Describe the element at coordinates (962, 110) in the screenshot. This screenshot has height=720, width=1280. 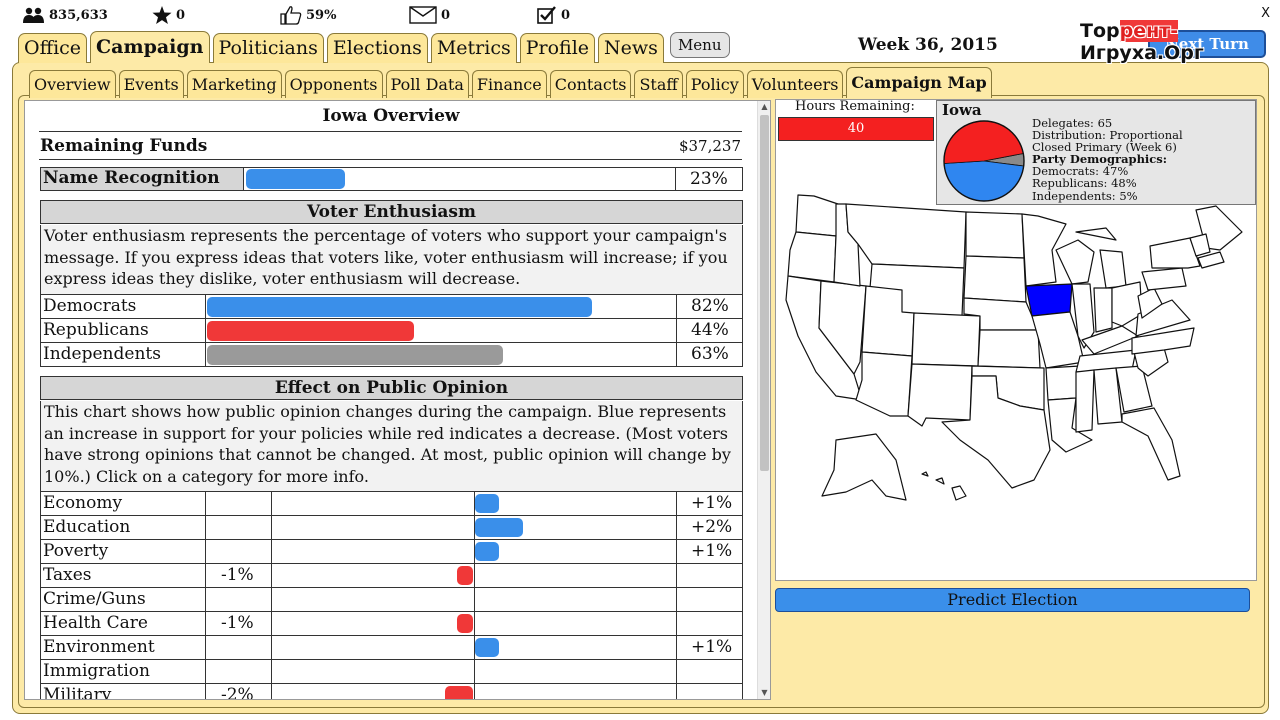
I see `state-name: Iowa` at that location.